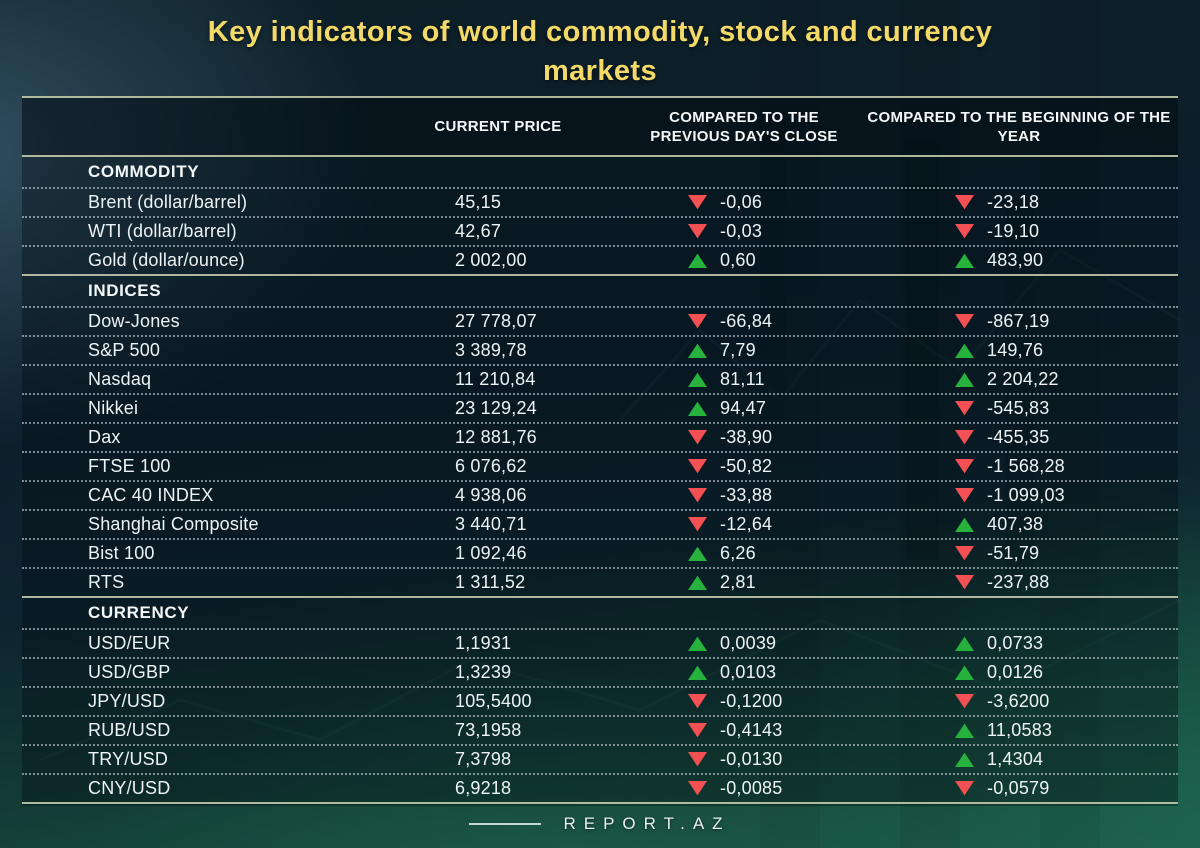 This screenshot has height=848, width=1200. I want to click on instrument-name: FTSE 100, so click(129, 466).